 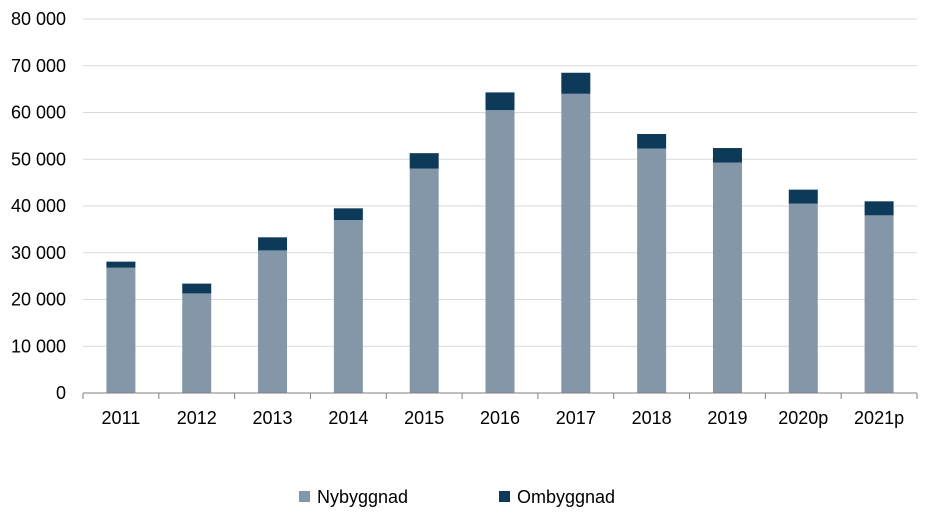 What do you see at coordinates (576, 418) in the screenshot?
I see `x-tick-label: 2017` at bounding box center [576, 418].